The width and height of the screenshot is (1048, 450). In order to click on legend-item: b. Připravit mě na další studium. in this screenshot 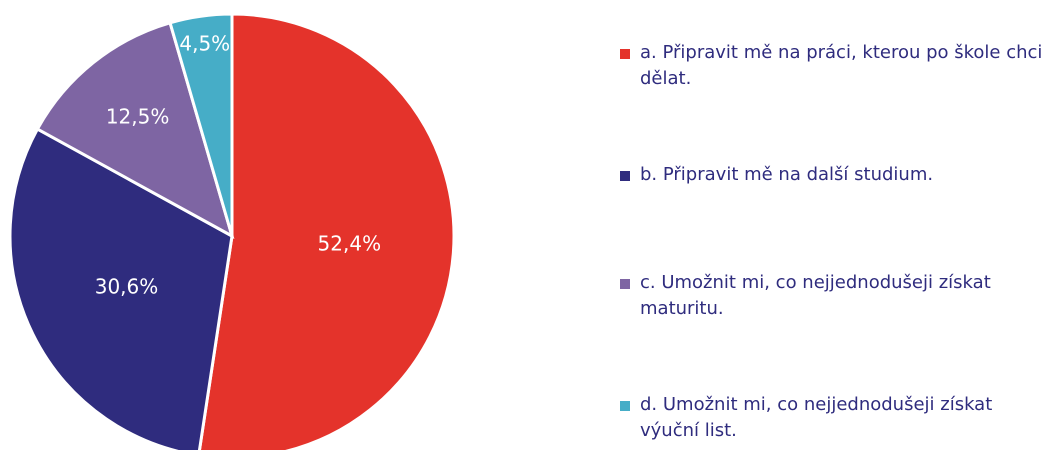, I will do `click(834, 175)`.